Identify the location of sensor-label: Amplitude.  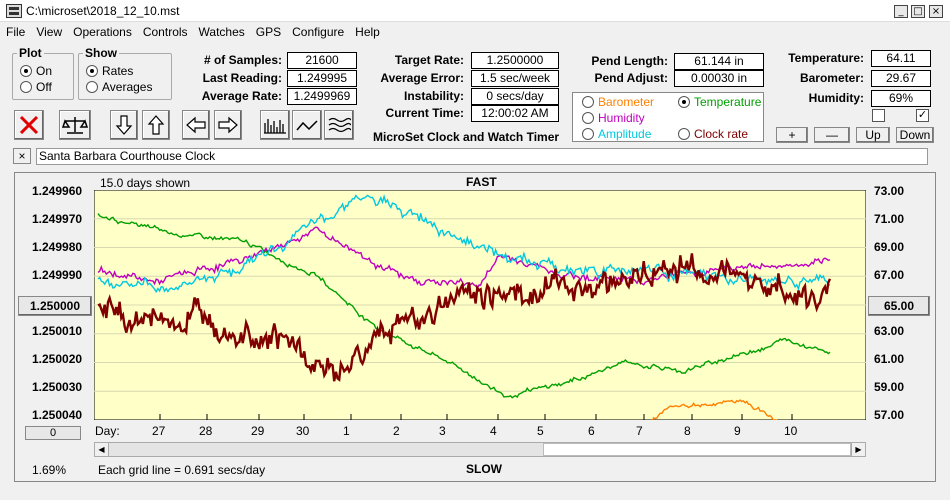
(625, 134).